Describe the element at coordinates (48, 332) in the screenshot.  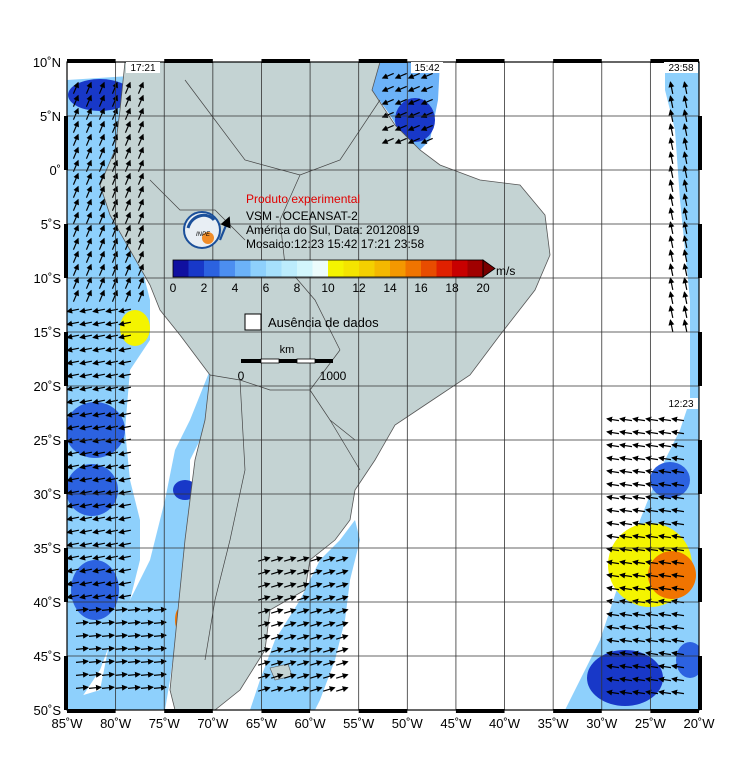
I see `latitude-label: 15˚S` at that location.